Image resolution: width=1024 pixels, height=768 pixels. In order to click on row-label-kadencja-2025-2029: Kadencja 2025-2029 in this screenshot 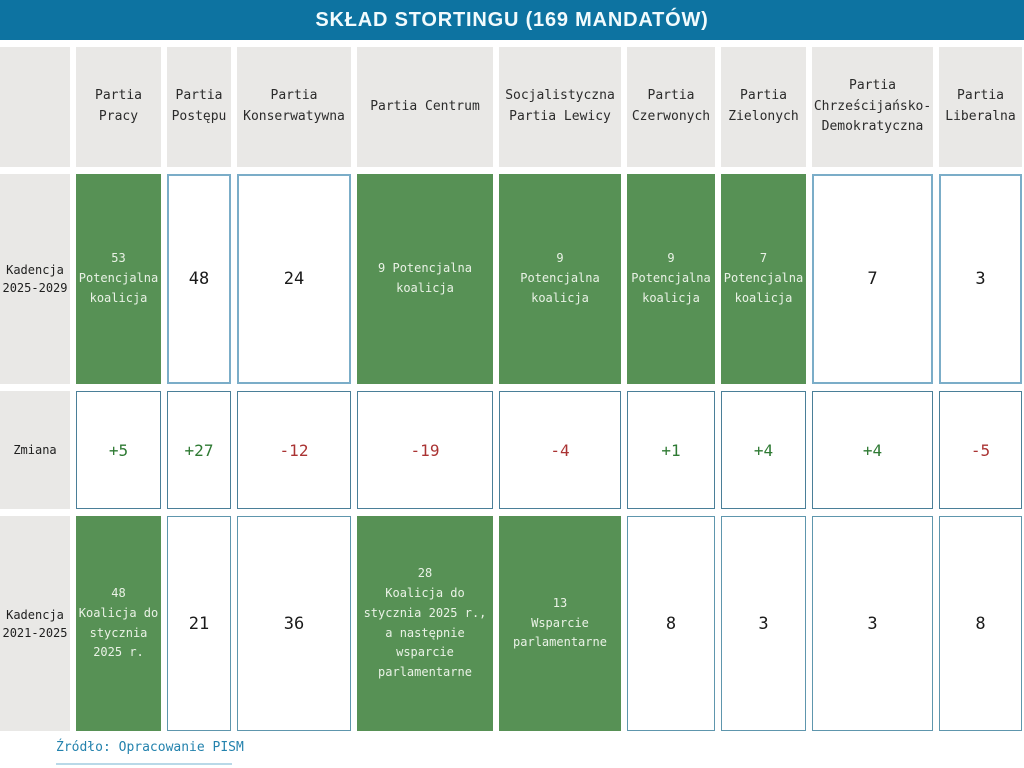, I will do `click(35, 279)`.